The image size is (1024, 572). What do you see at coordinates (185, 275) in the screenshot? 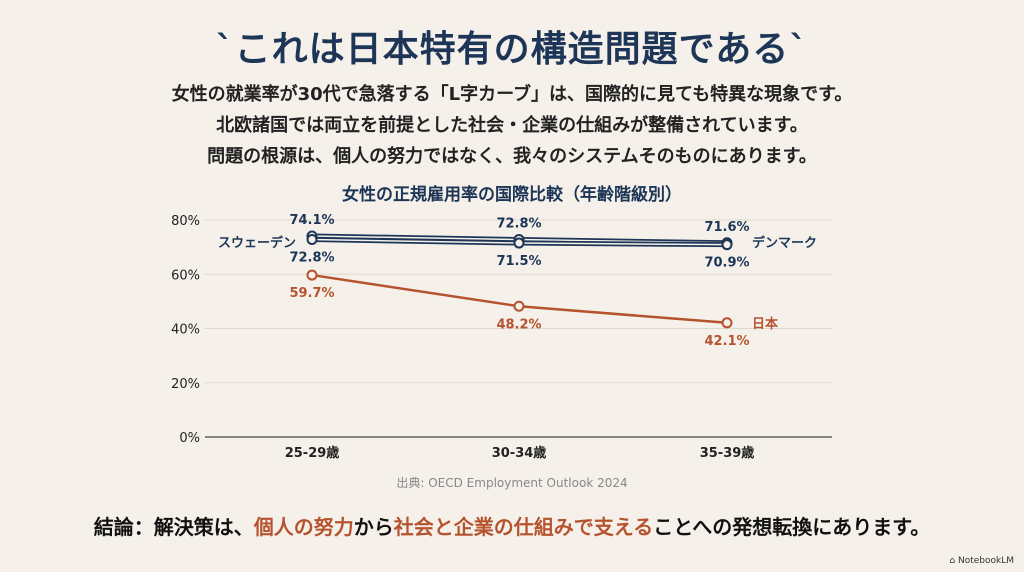
I see `y-tick-label: 60%` at bounding box center [185, 275].